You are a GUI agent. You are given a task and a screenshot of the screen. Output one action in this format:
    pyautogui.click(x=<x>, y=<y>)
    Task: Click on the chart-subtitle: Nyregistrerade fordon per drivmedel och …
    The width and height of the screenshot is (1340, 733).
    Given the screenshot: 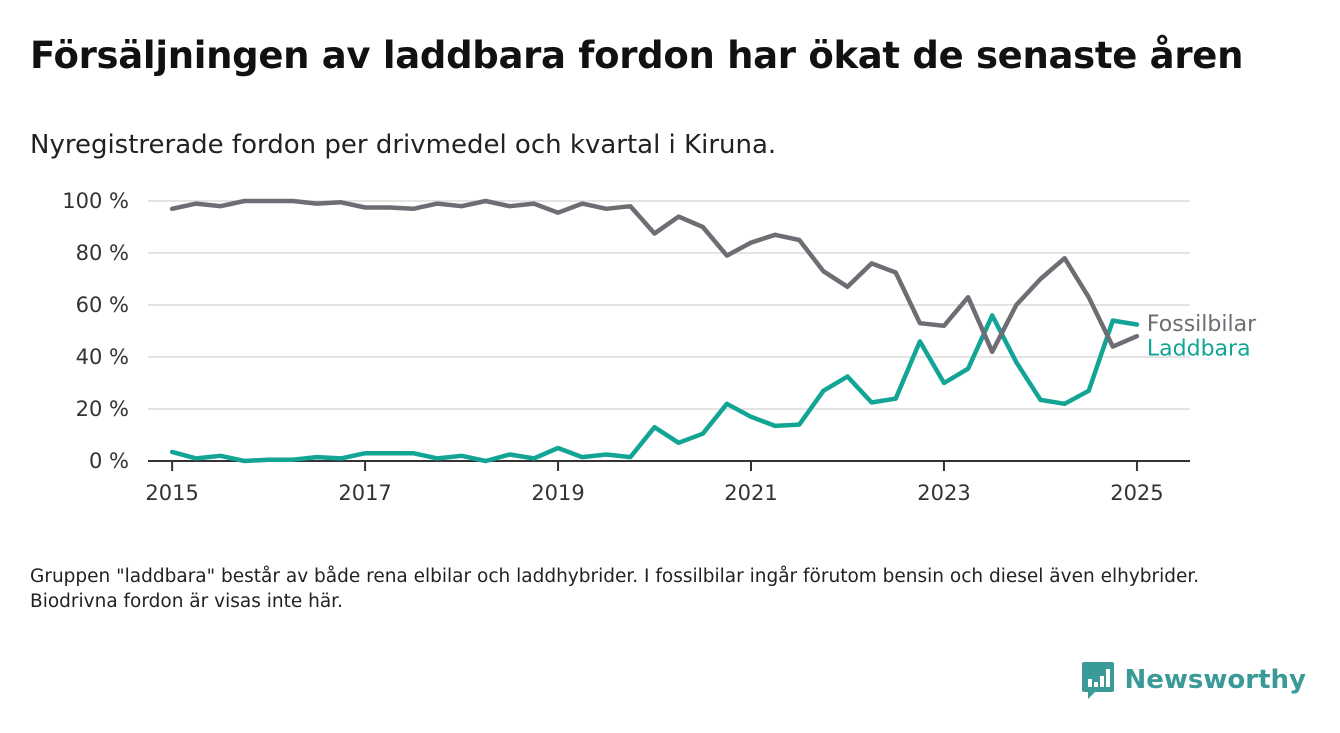 What is the action you would take?
    pyautogui.click(x=403, y=145)
    